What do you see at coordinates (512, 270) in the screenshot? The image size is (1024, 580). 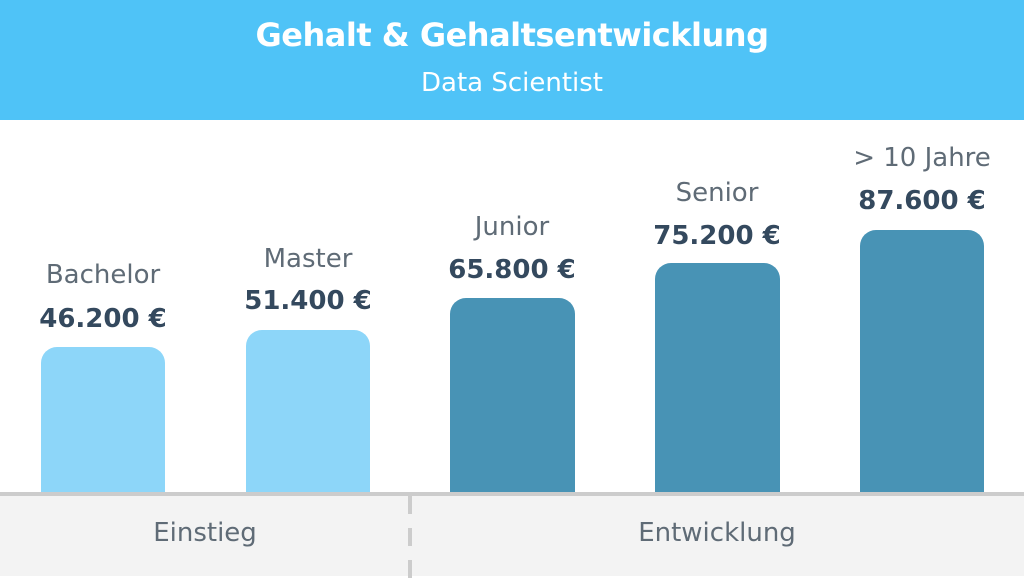 I see `bar-value-label: 65.800 €` at bounding box center [512, 270].